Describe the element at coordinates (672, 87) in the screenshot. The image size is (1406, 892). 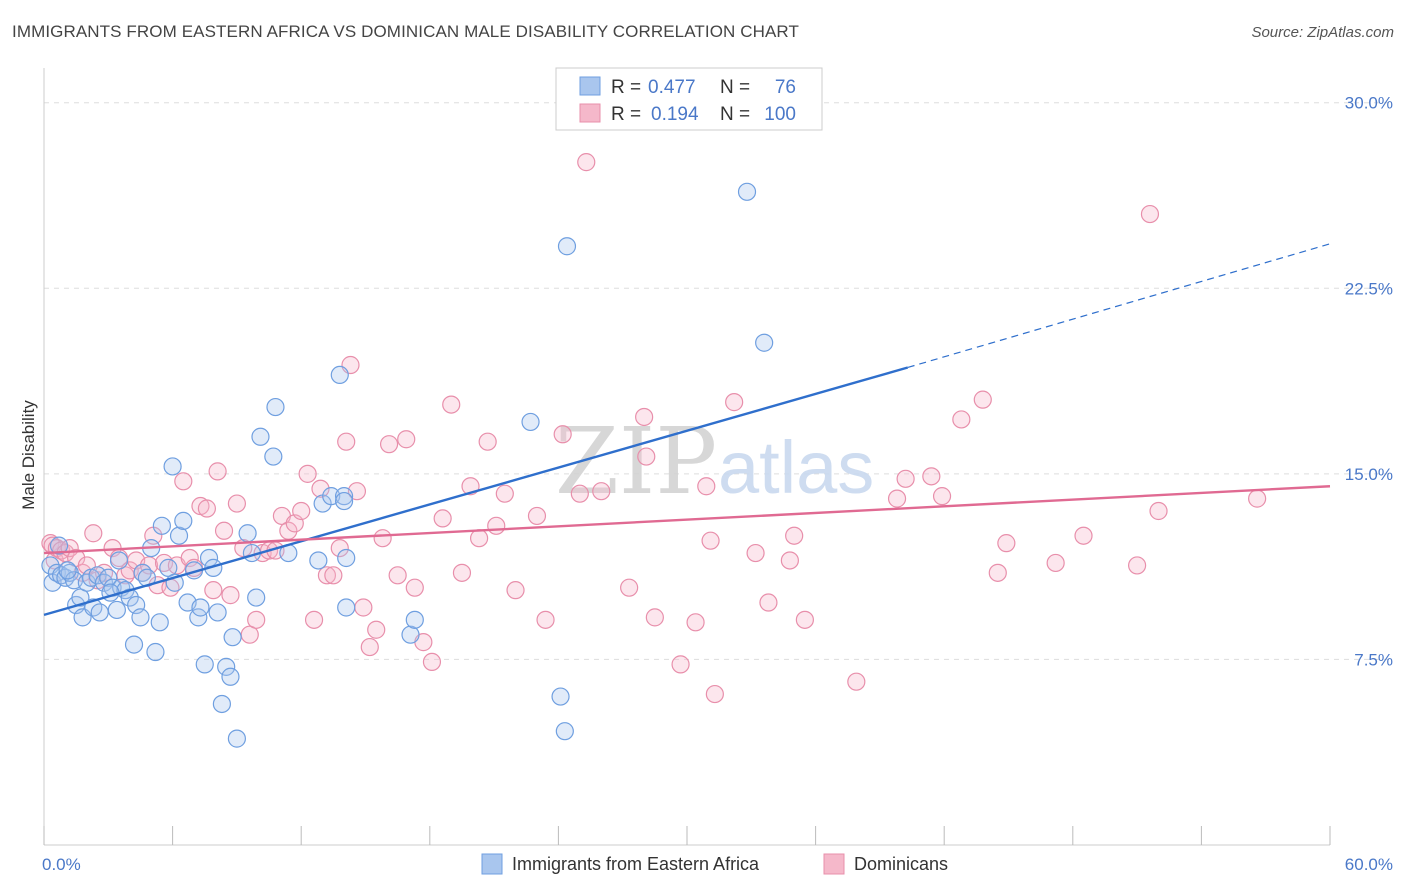
I see `legend-r-value-1: 0.477` at that location.